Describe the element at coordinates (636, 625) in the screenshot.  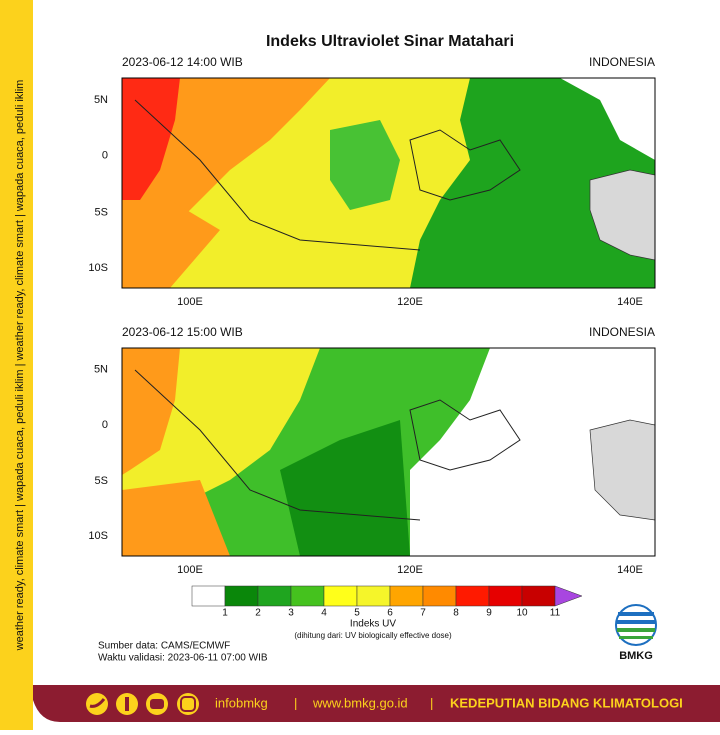
I see `bmkg-logo` at that location.